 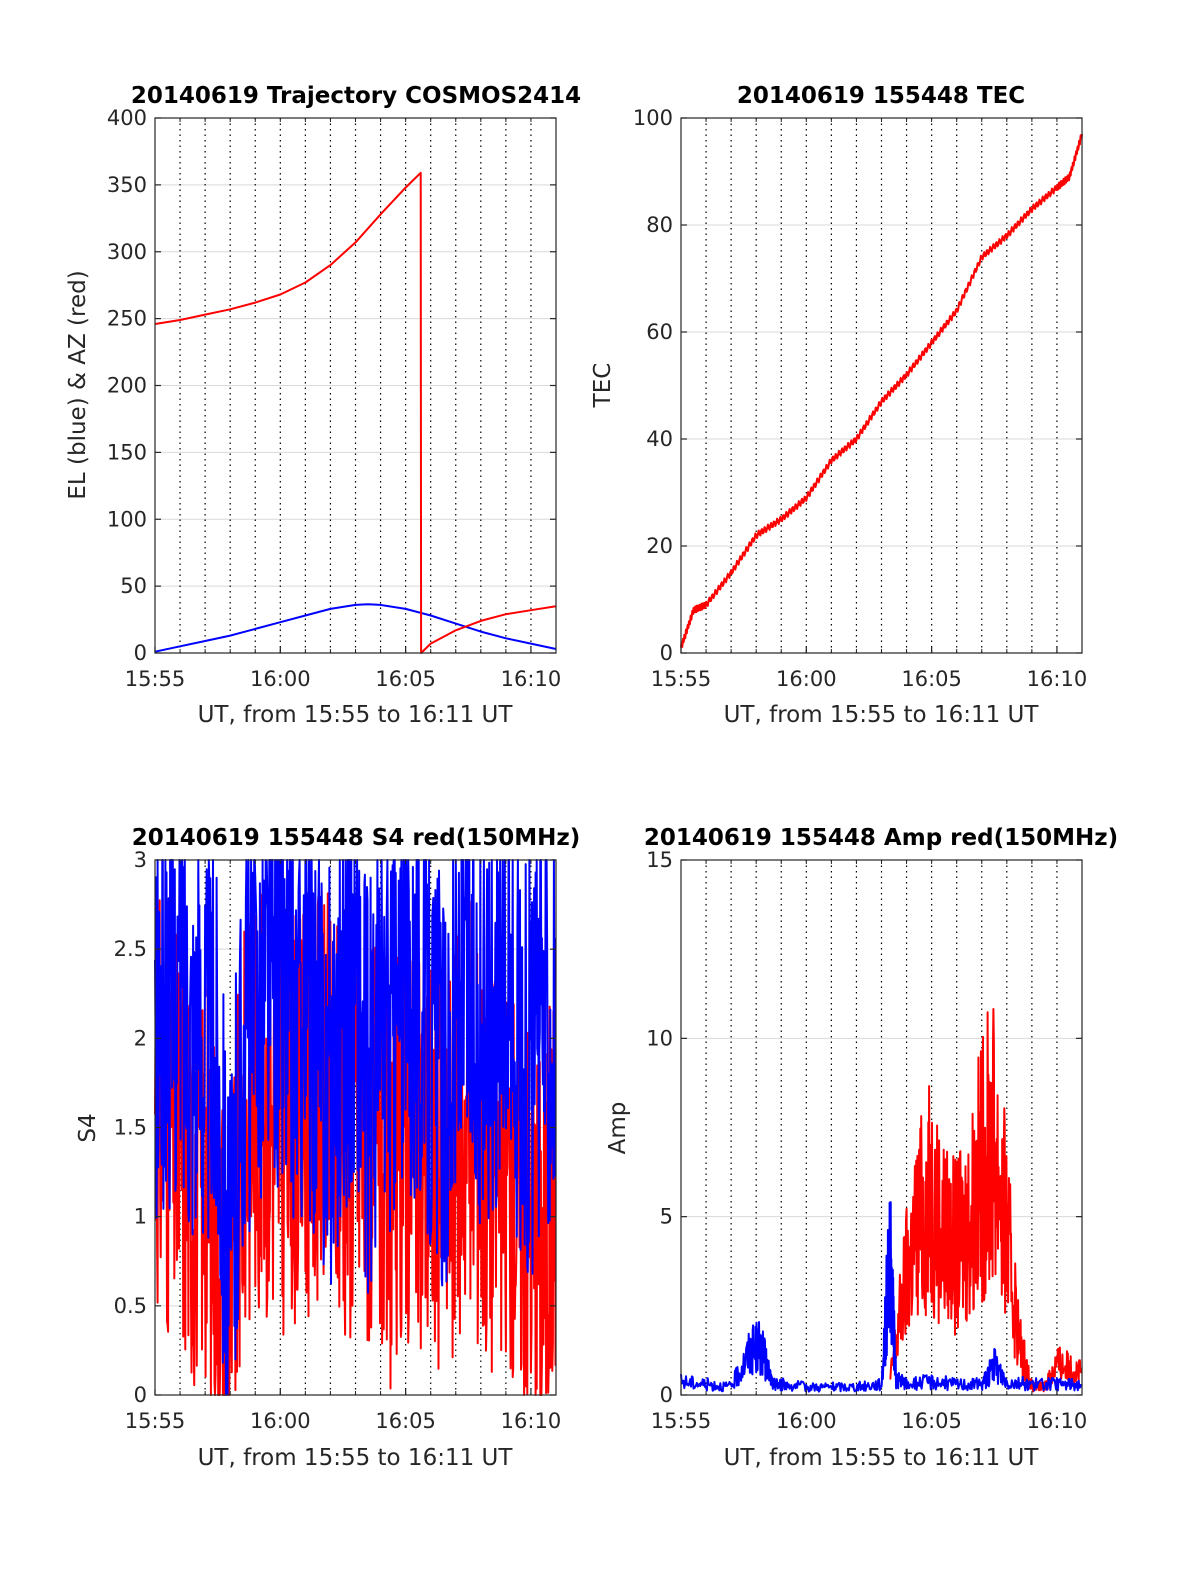 I want to click on tec-series, so click(x=881, y=391).